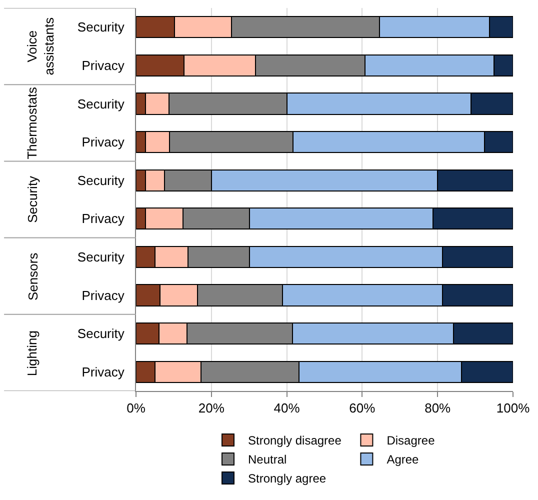  Describe the element at coordinates (513, 408) in the screenshot. I see `x-tick-label: 100%` at that location.